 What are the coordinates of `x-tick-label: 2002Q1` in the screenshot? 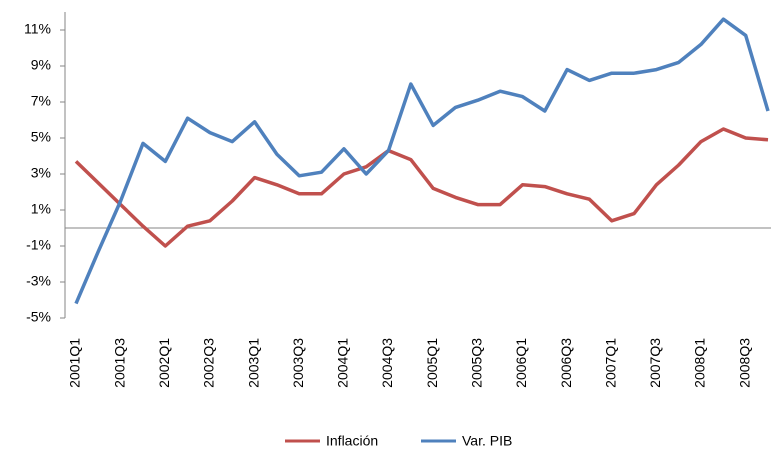 It's located at (164, 363).